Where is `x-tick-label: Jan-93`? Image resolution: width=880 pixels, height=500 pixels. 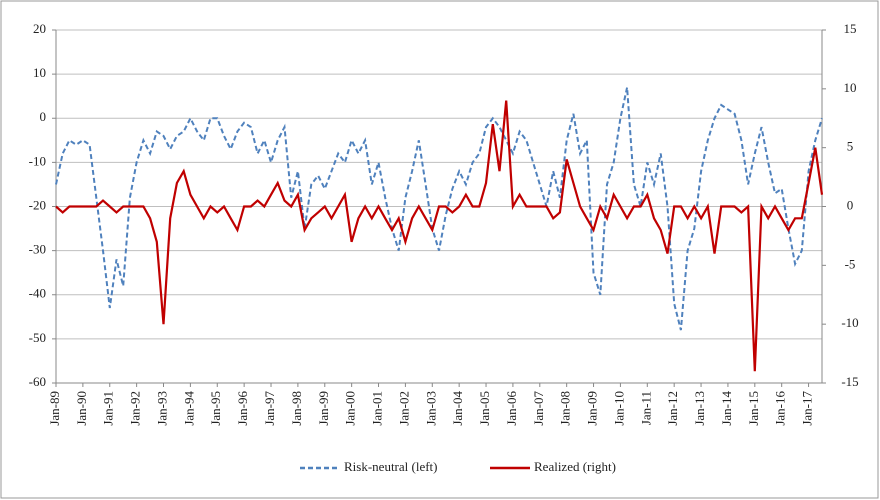
x-tick-label: Jan-93 is located at coordinates (161, 408).